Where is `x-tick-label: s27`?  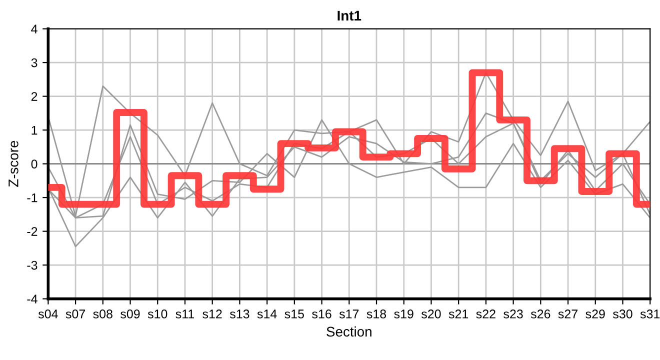 x-tick-label: s27 is located at coordinates (568, 314).